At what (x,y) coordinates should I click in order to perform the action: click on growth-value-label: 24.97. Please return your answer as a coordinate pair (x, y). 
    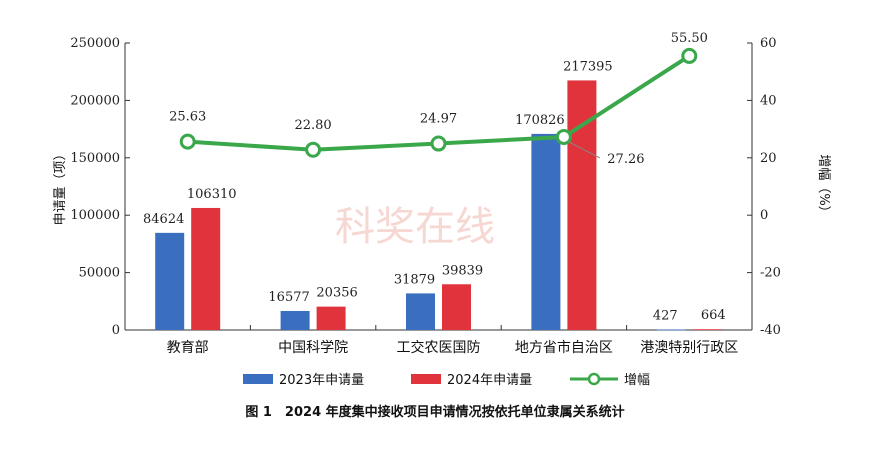
    Looking at the image, I should click on (438, 119).